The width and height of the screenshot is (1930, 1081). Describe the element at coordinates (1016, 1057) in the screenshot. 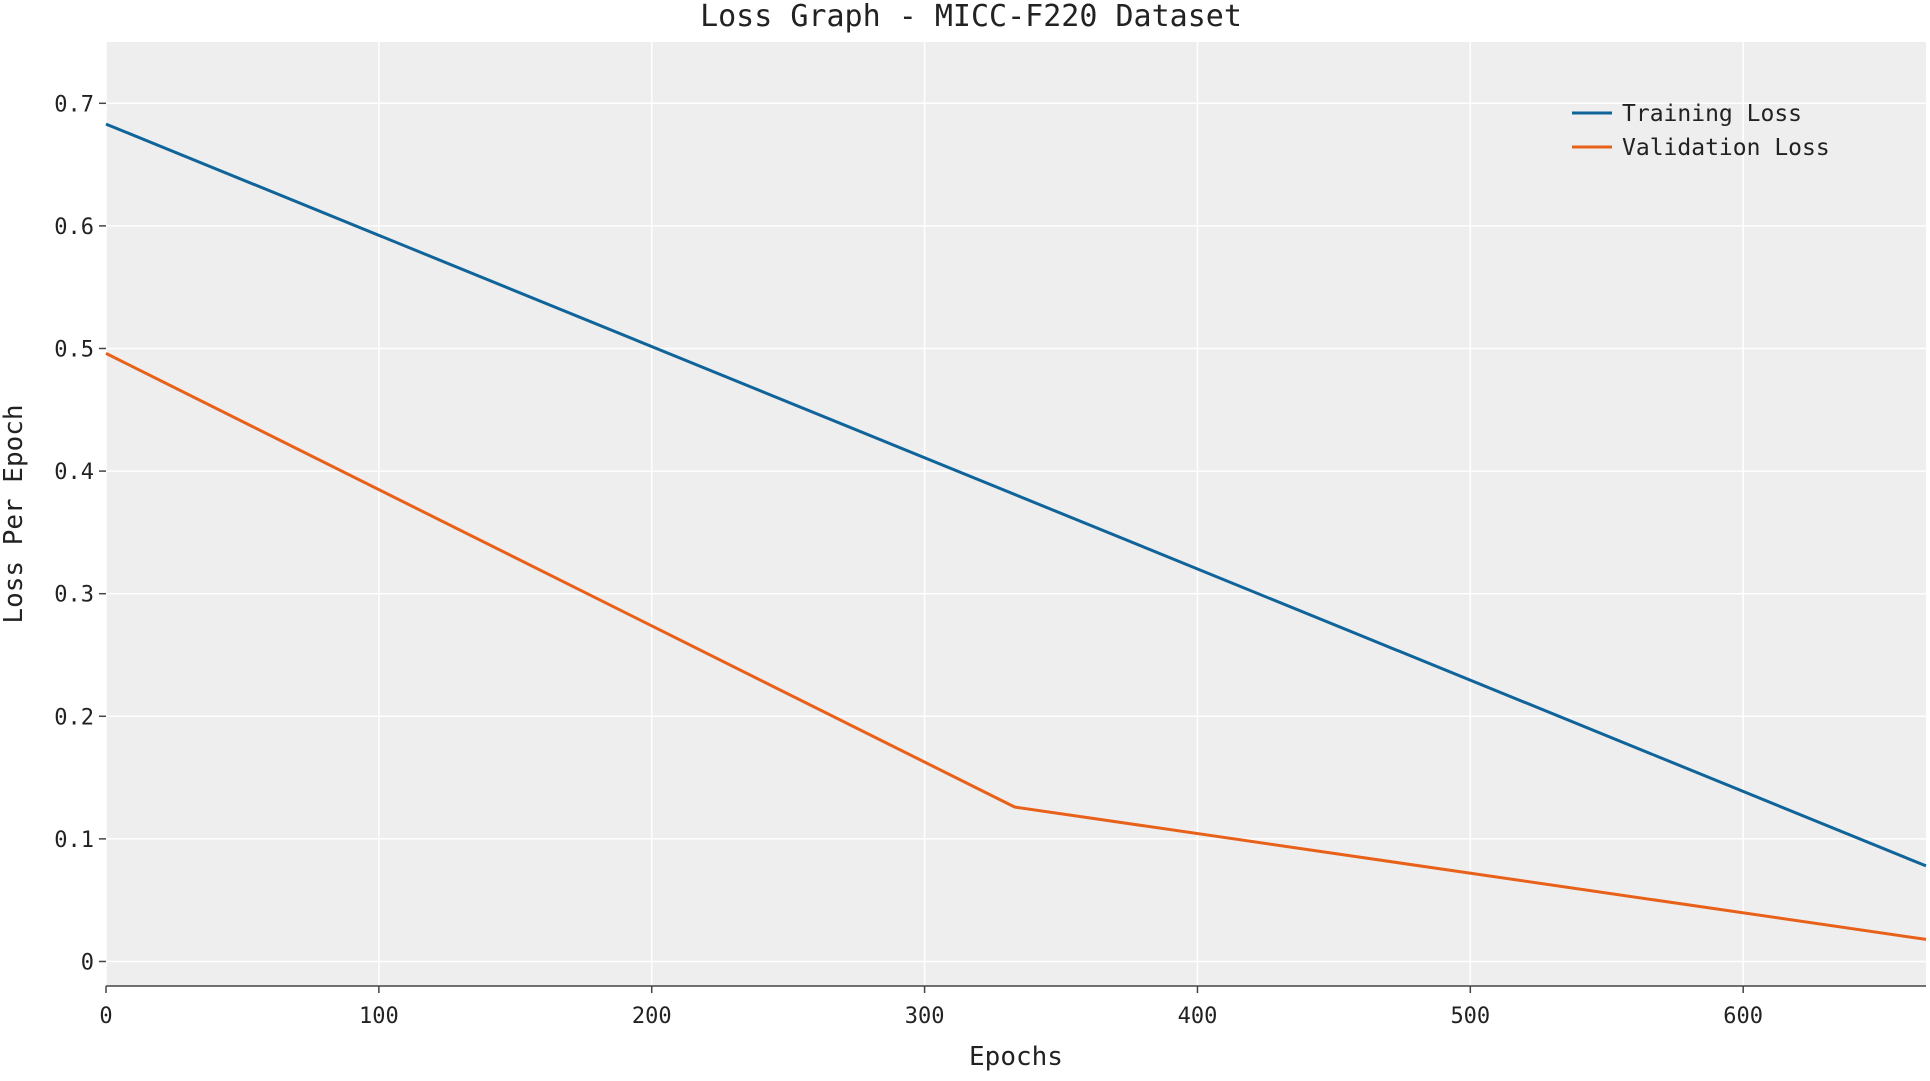

I see `x-axis-label: Epochs` at that location.